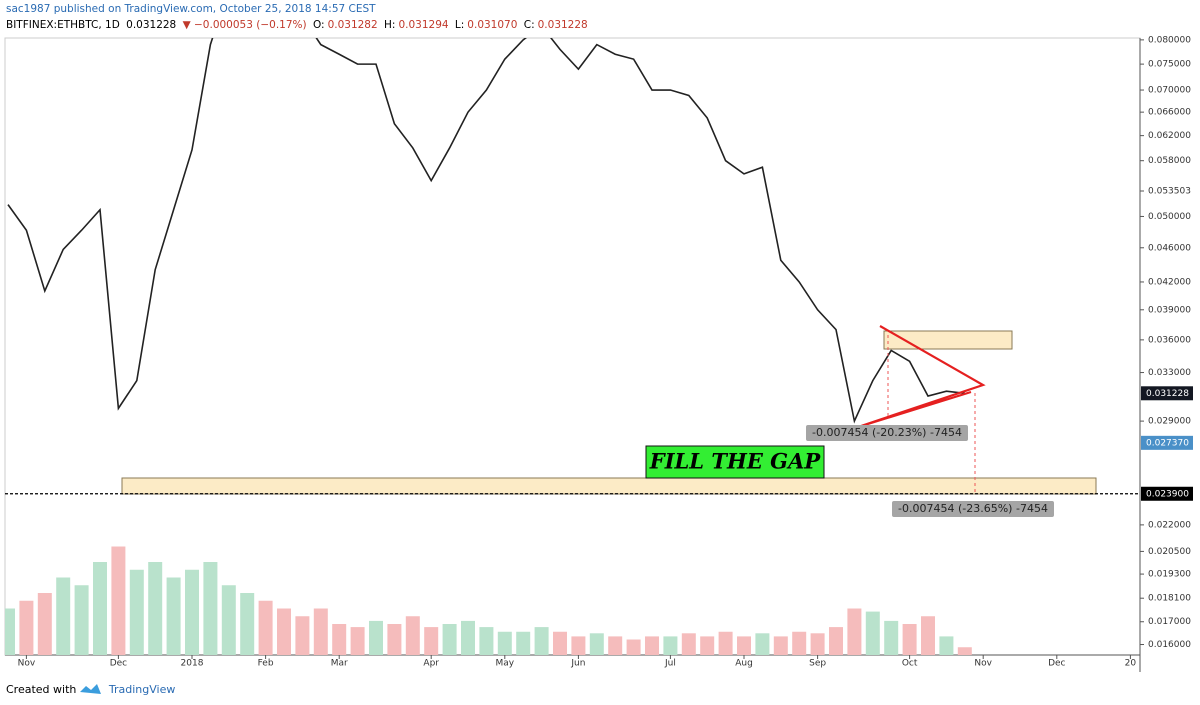 Image resolution: width=1200 pixels, height=705 pixels. I want to click on x-tick-label: 2018, so click(192, 664).